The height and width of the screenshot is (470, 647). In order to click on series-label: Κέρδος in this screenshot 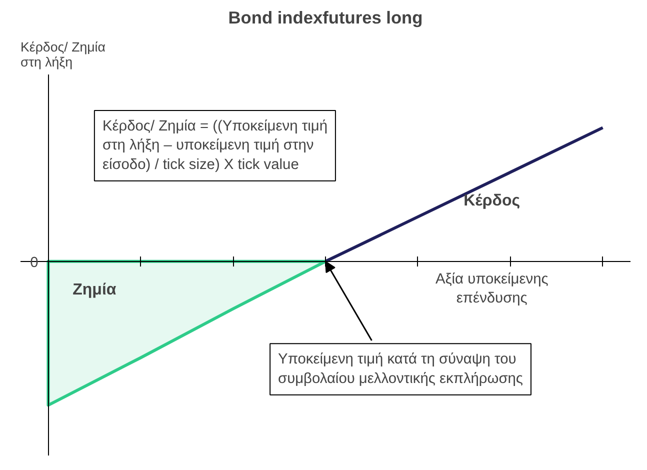, I will do `click(492, 201)`.